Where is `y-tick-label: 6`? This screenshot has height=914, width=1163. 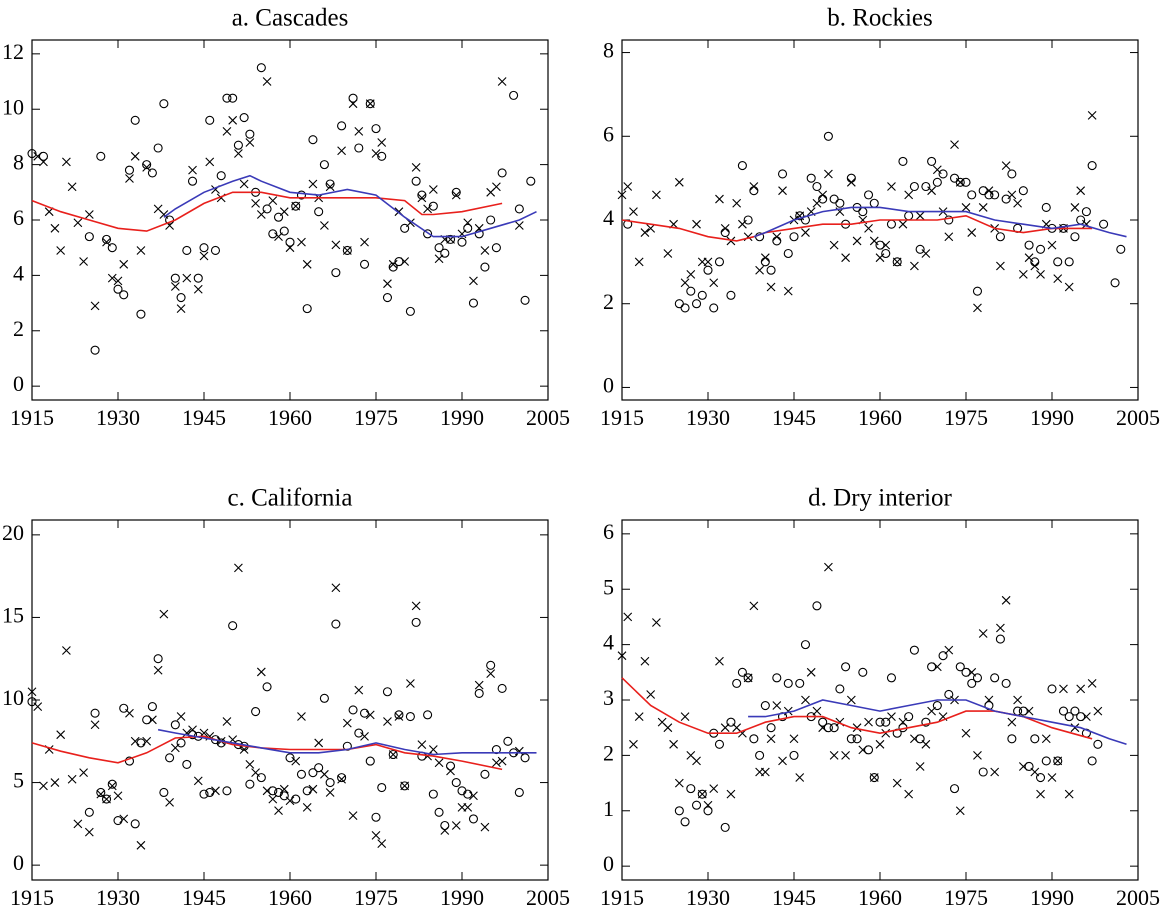
y-tick-label: 6 is located at coordinates (608, 133).